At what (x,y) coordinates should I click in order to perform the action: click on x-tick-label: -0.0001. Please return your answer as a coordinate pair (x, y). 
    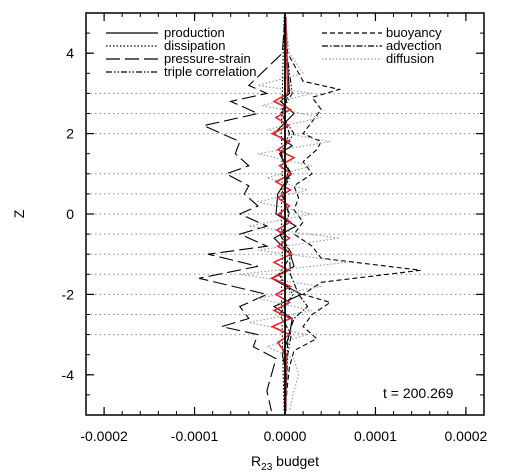
    Looking at the image, I should click on (195, 436).